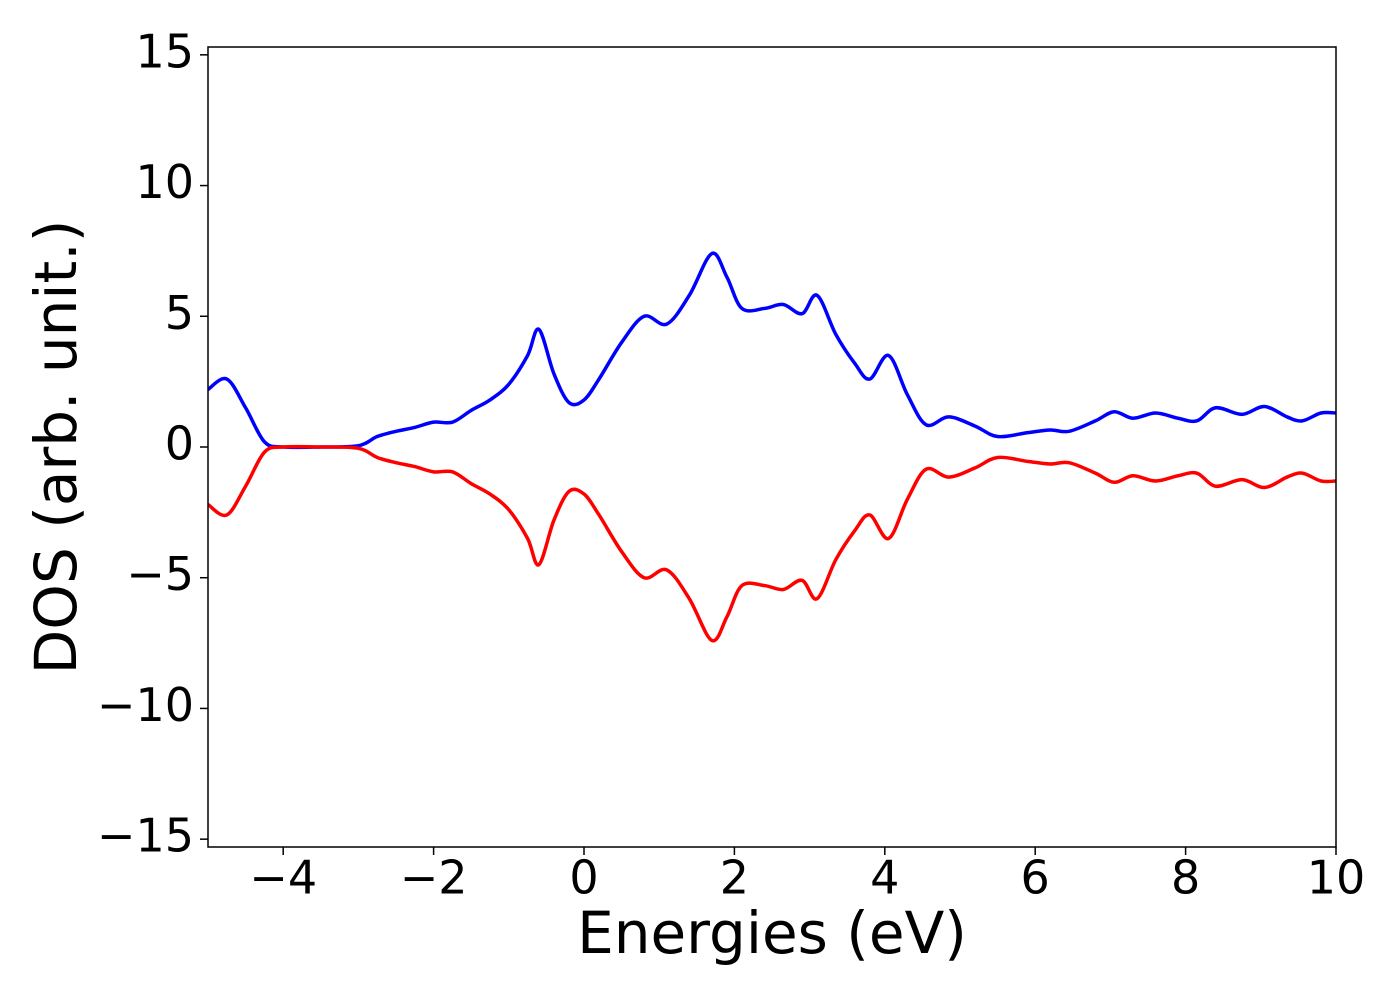 The image size is (1400, 1000). What do you see at coordinates (1336, 878) in the screenshot?
I see `x-tick-label: 10` at bounding box center [1336, 878].